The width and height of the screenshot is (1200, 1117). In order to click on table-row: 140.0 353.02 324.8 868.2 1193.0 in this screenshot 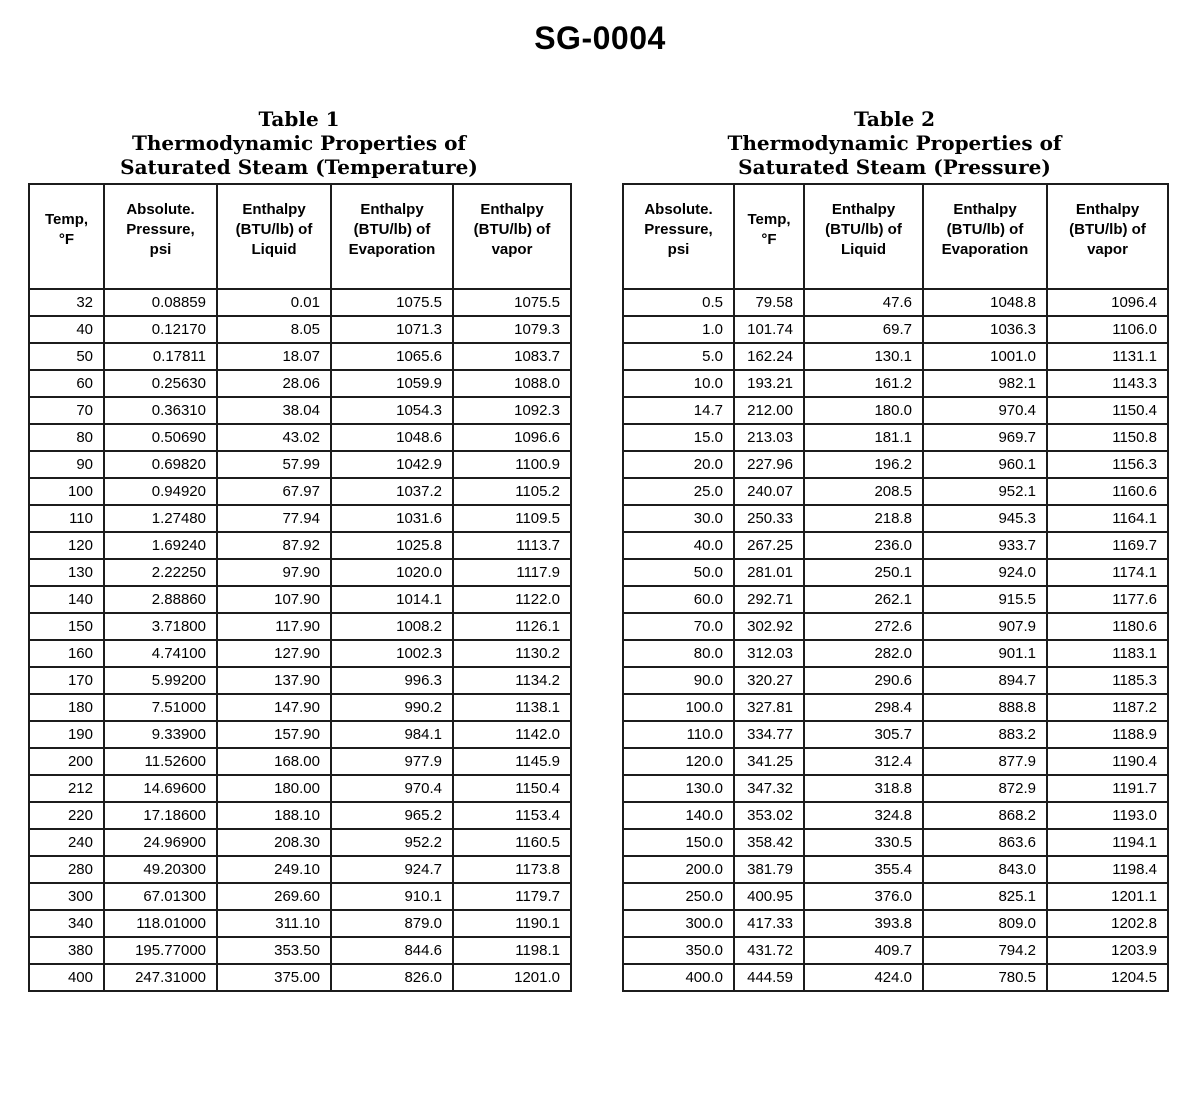, I will do `click(895, 815)`.